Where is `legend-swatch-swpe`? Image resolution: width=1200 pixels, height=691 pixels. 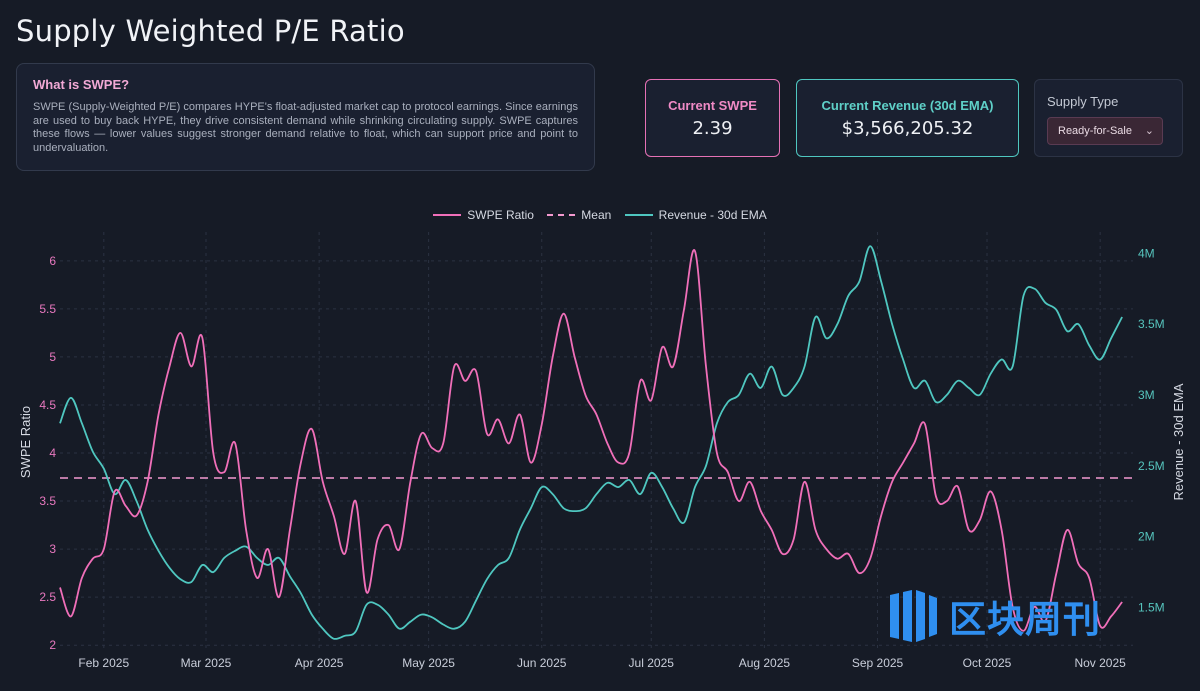 legend-swatch-swpe is located at coordinates (447, 215).